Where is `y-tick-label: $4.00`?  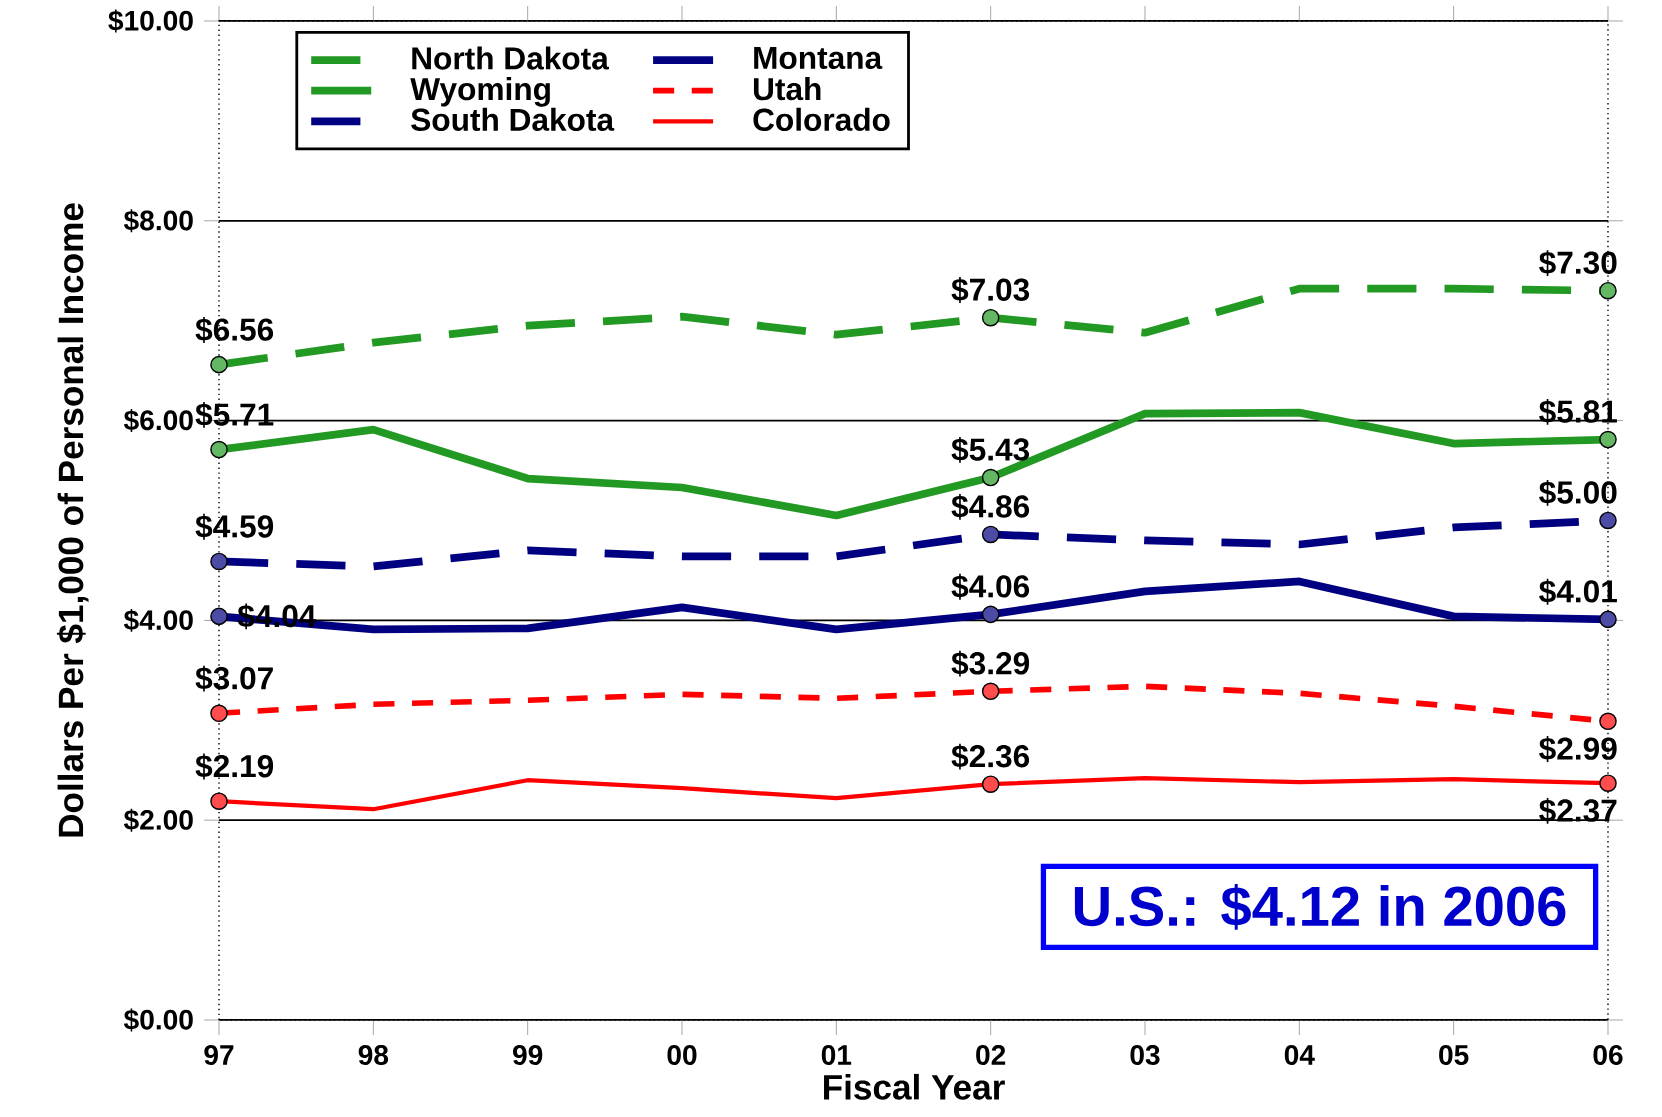 y-tick-label: $4.00 is located at coordinates (158, 620).